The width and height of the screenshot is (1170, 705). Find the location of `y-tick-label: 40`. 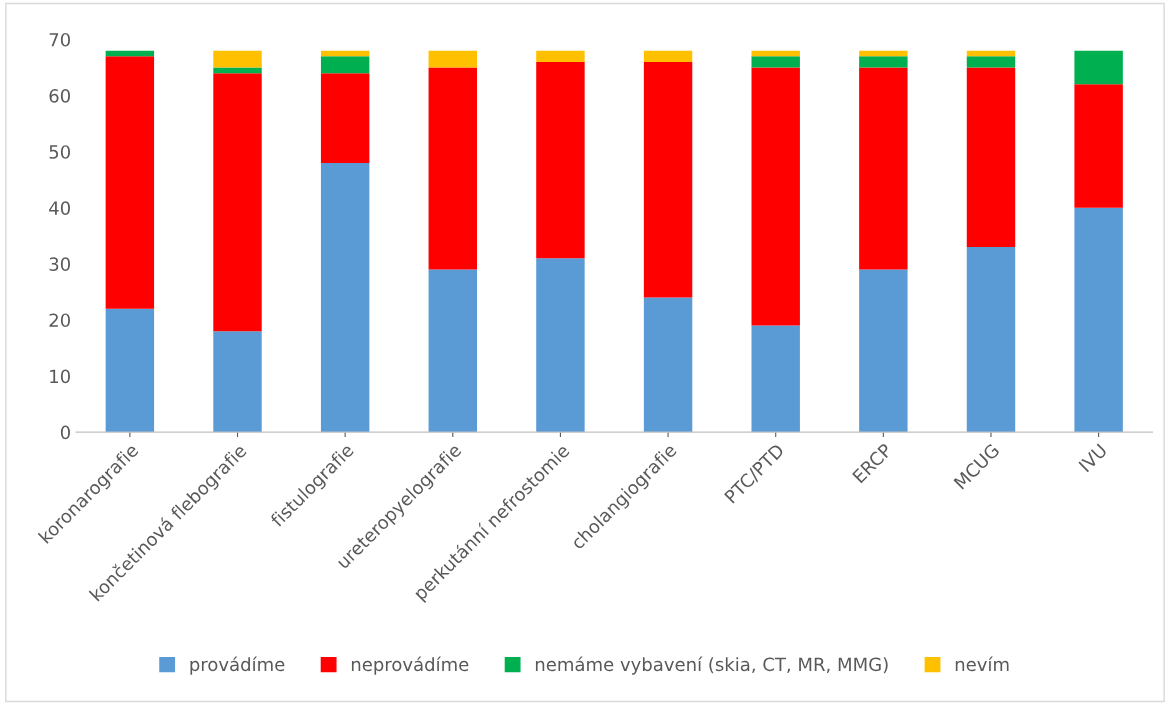

y-tick-label: 40 is located at coordinates (59, 208).